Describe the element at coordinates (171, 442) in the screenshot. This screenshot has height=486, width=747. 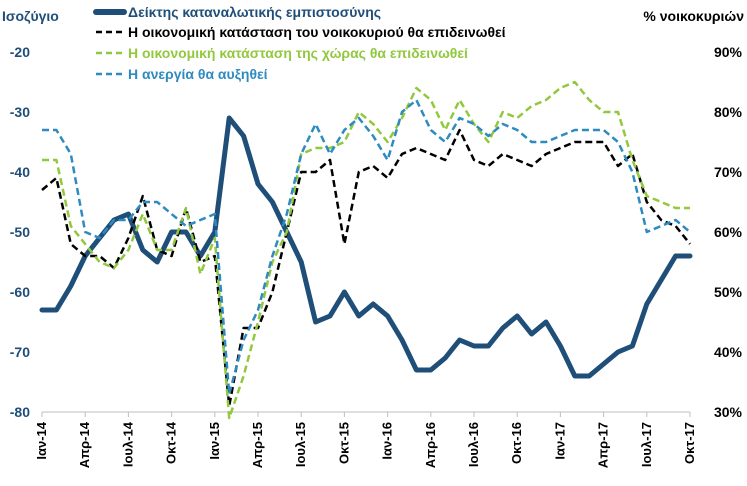
I see `x-tick-label: Οκτ-14` at that location.